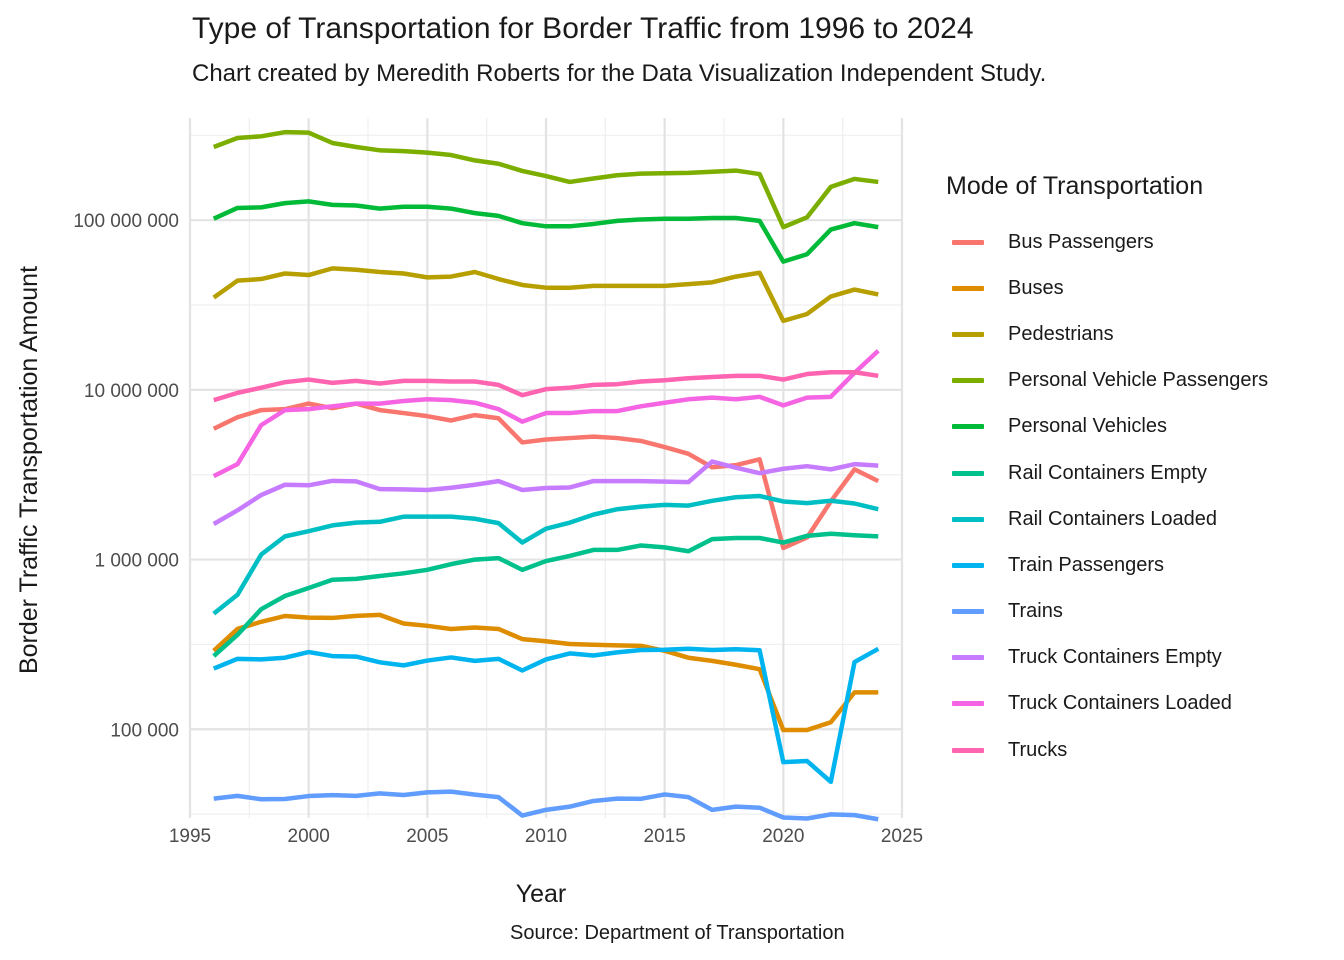 The width and height of the screenshot is (1344, 960). I want to click on x-tick-label: 2015, so click(665, 836).